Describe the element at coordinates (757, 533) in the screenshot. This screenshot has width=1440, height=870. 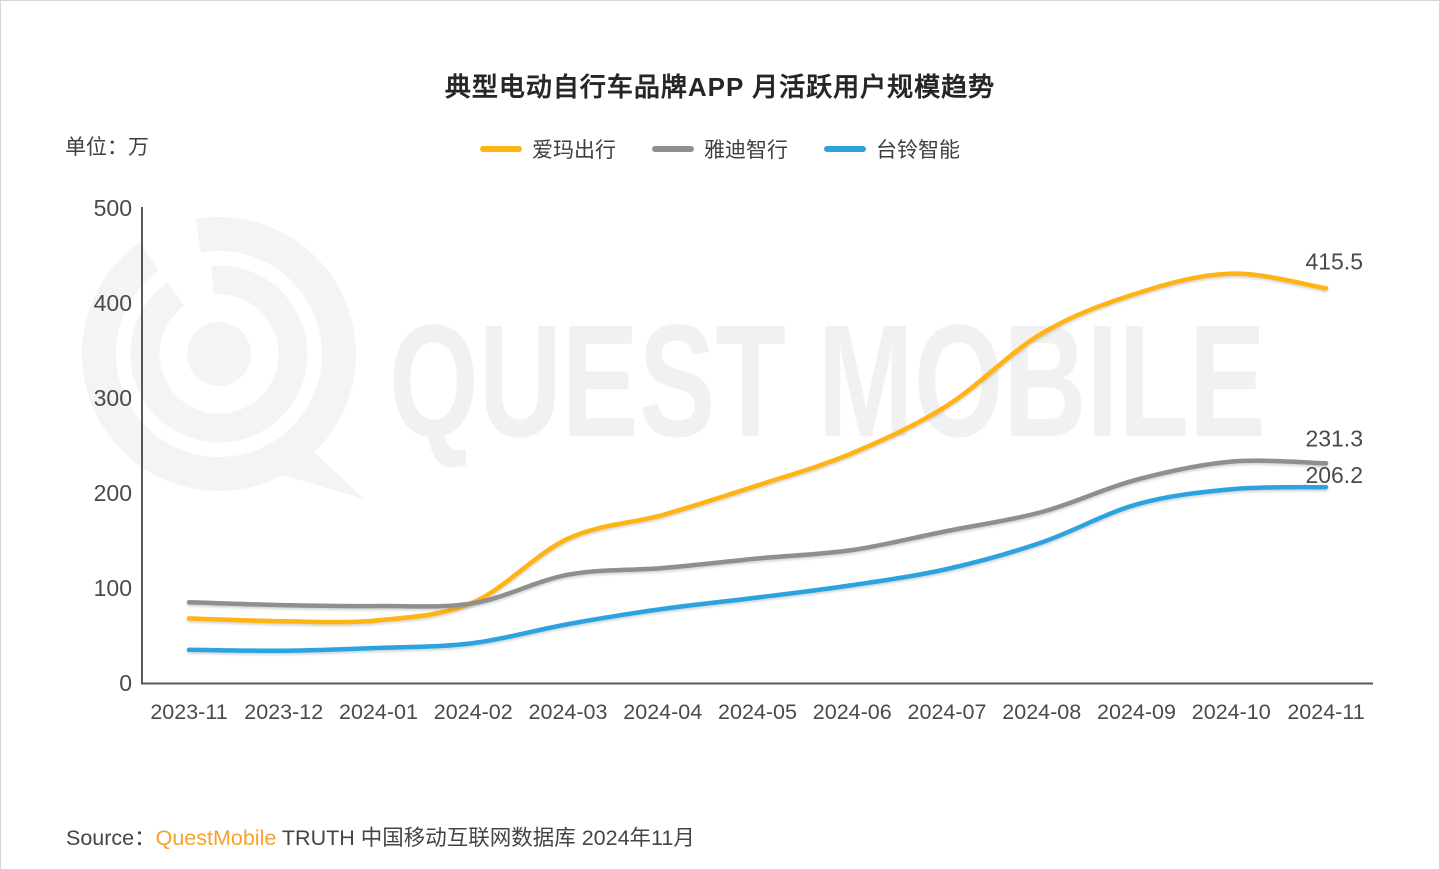
I see `series-line-yadea` at that location.